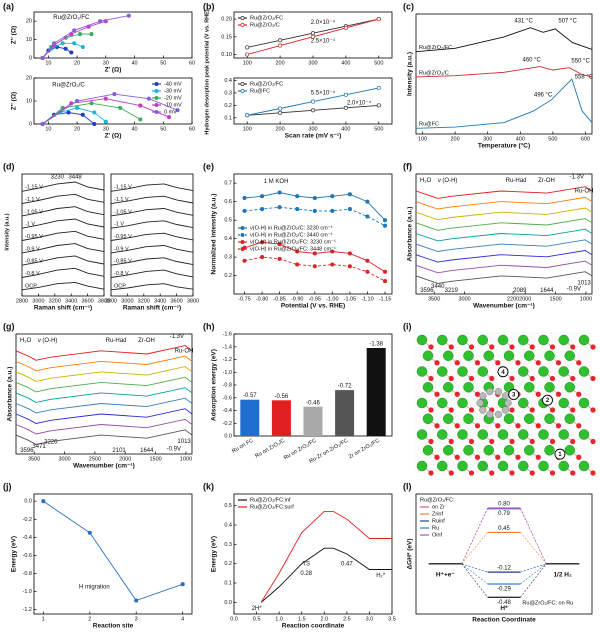 The height and width of the screenshot is (640, 600). Describe the element at coordinates (548, 401) in the screenshot. I see `site-label: 2` at that location.